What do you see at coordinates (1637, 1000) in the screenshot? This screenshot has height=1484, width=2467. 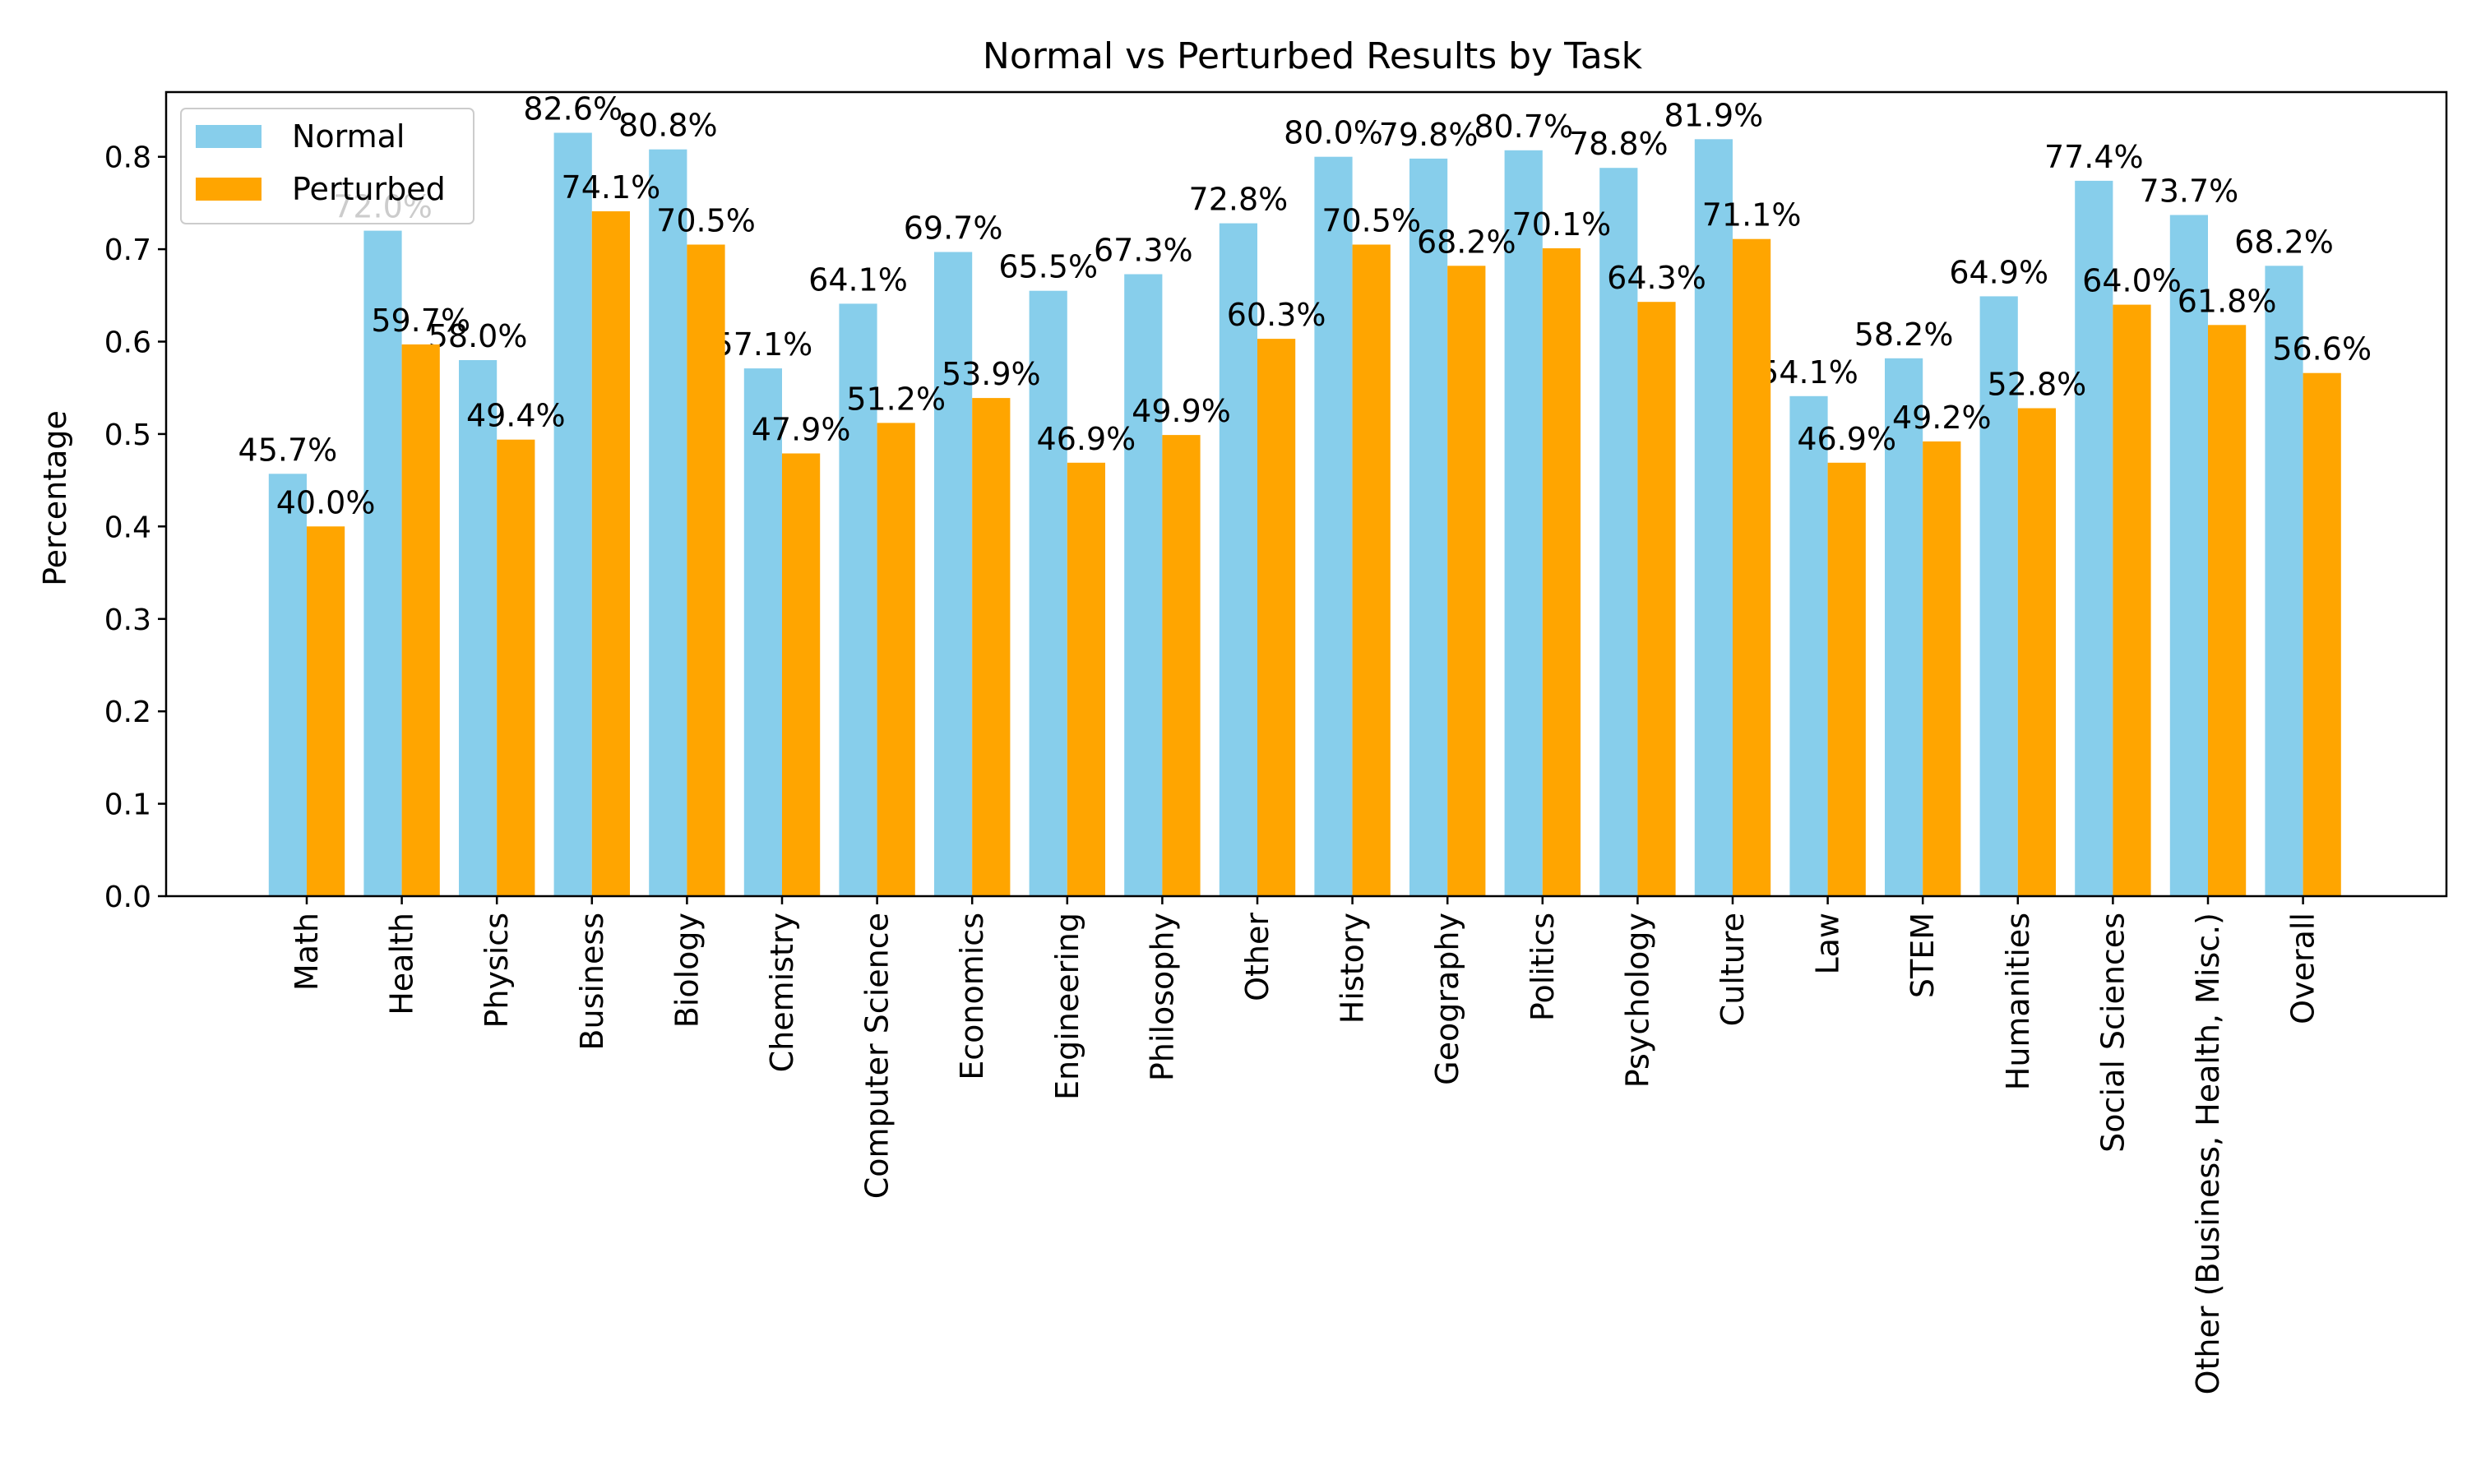 I see `x-tick-label: Psychology` at bounding box center [1637, 1000].